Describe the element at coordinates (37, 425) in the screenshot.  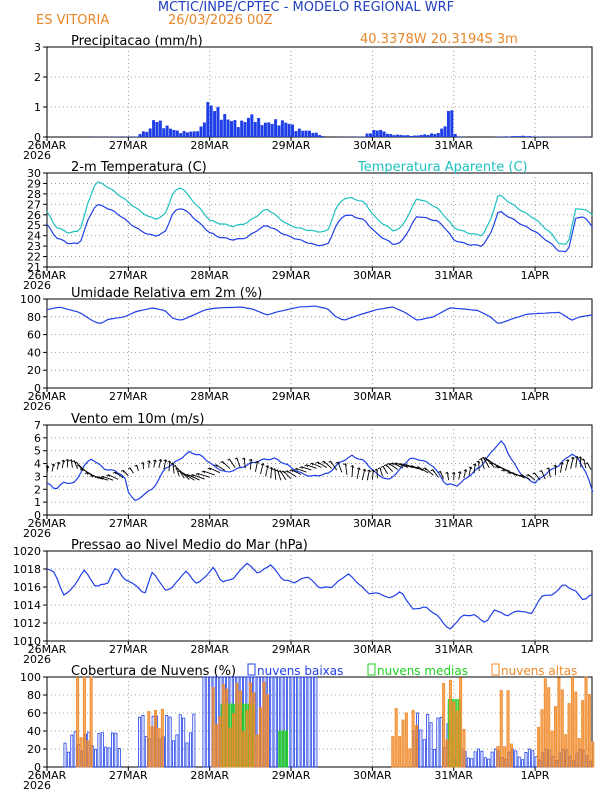
I see `y-tick-label: 7` at that location.